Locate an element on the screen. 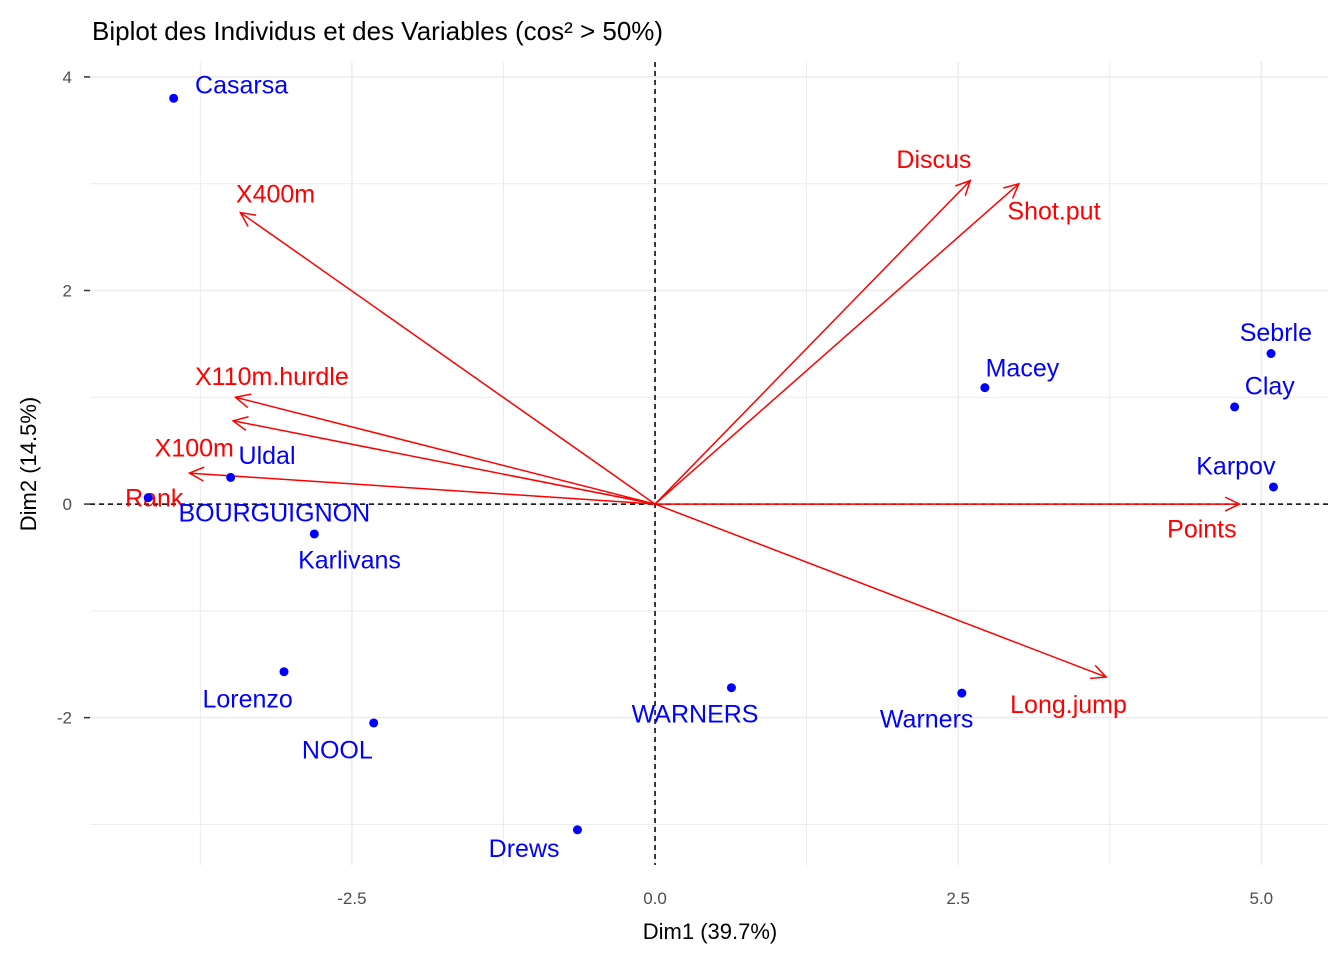 The image size is (1344, 960). variable-label: X400m is located at coordinates (275, 194).